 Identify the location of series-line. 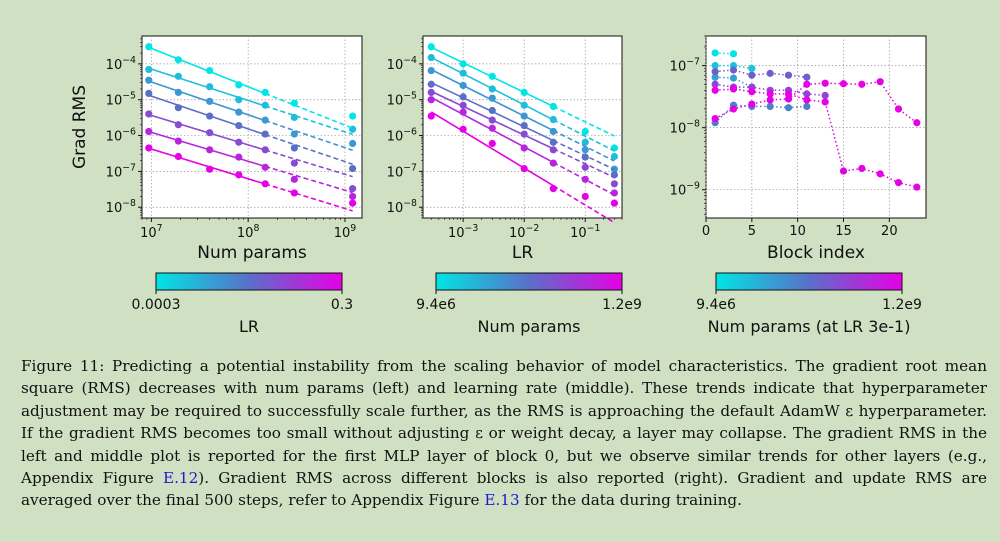
(724, 53).